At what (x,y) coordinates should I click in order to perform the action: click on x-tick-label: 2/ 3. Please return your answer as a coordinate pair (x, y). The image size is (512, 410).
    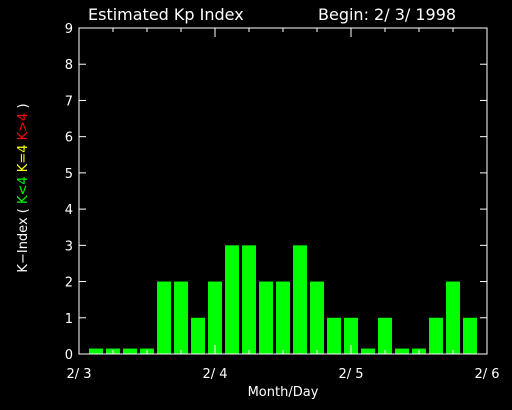
    Looking at the image, I should click on (78, 374).